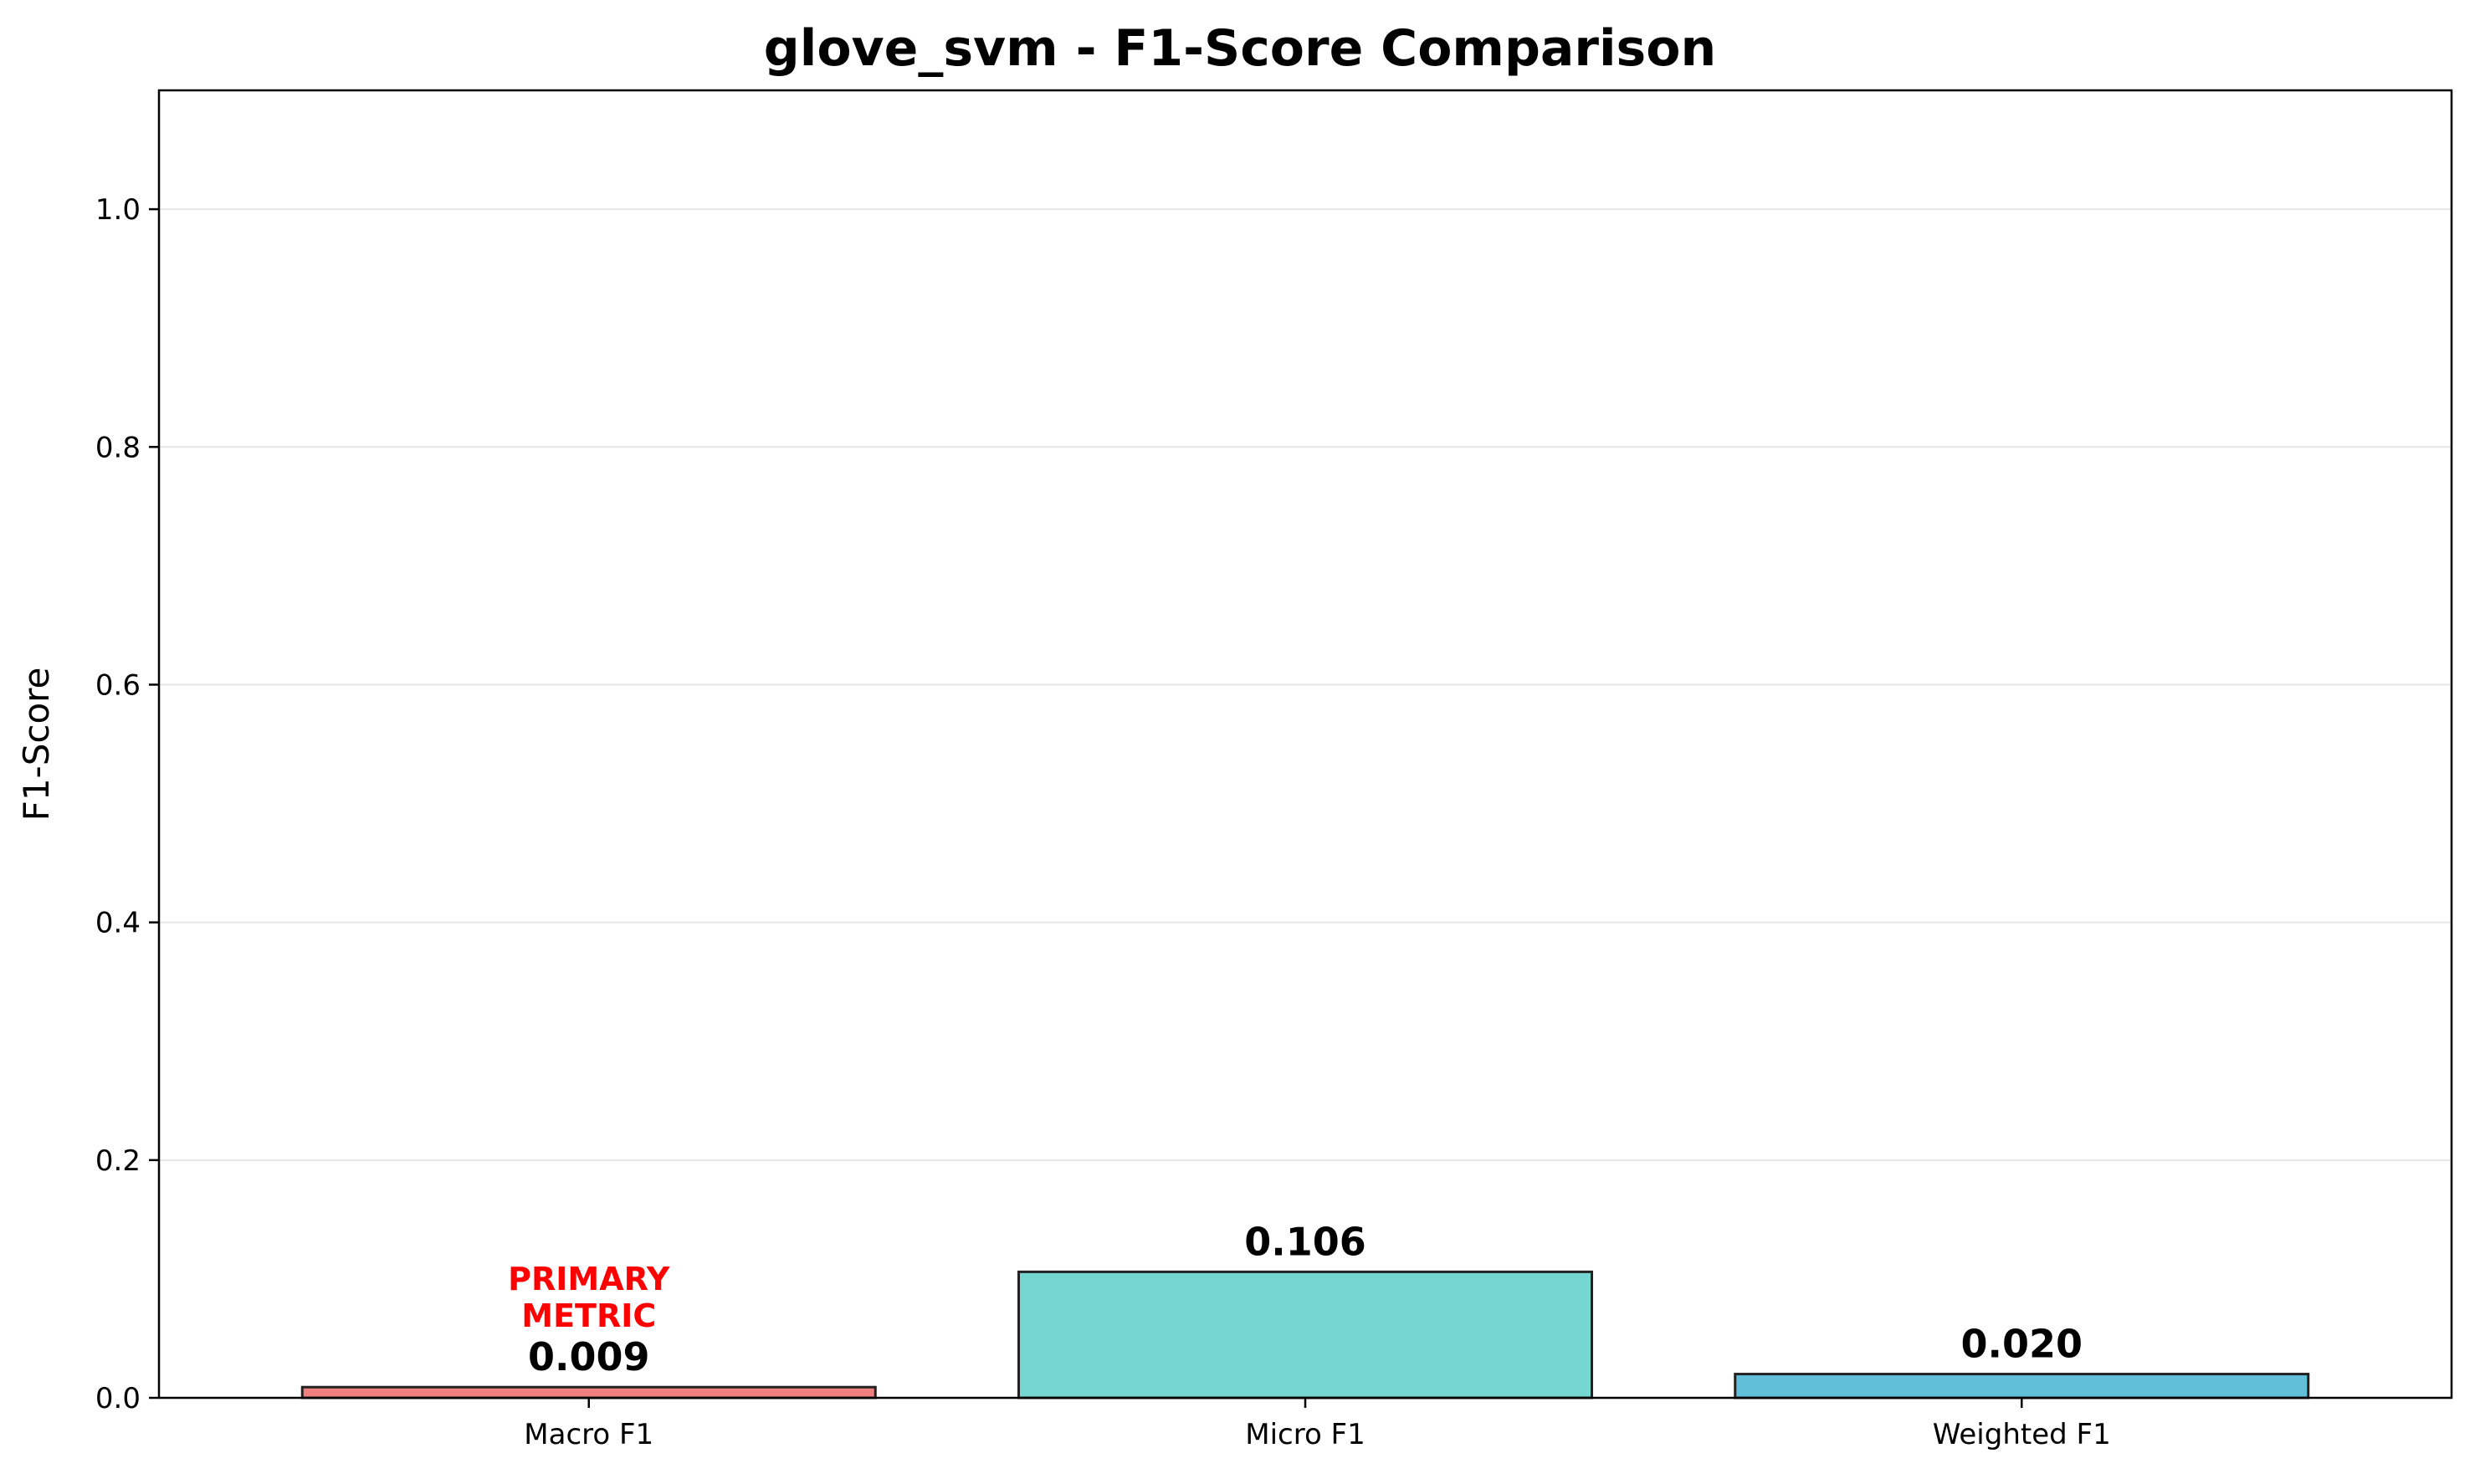 The height and width of the screenshot is (1484, 2480). I want to click on y-axis-ticks: 0.0 0.2 0.4 0.6 0.8 1.0, so click(127, 804).